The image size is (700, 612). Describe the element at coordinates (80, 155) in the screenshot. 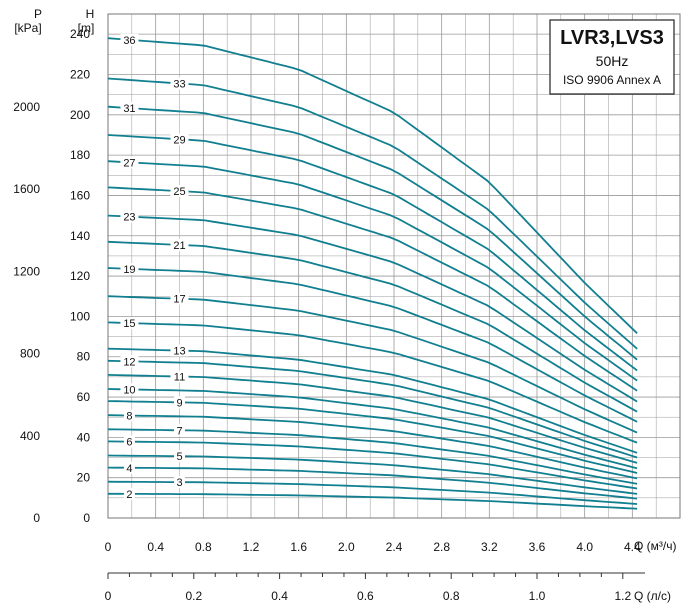

I see `head-tick-label: 180` at that location.